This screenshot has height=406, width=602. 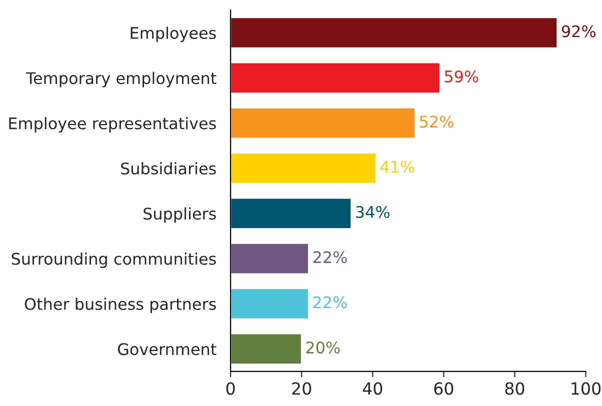 What do you see at coordinates (397, 166) in the screenshot?
I see `data-label: 41%` at bounding box center [397, 166].